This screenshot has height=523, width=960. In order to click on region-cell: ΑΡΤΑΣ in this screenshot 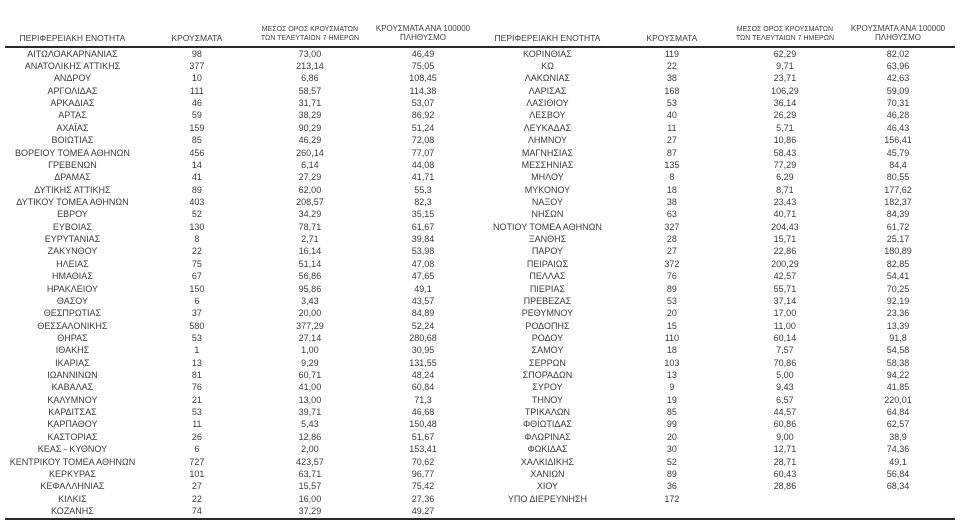, I will do `click(72, 115)`.